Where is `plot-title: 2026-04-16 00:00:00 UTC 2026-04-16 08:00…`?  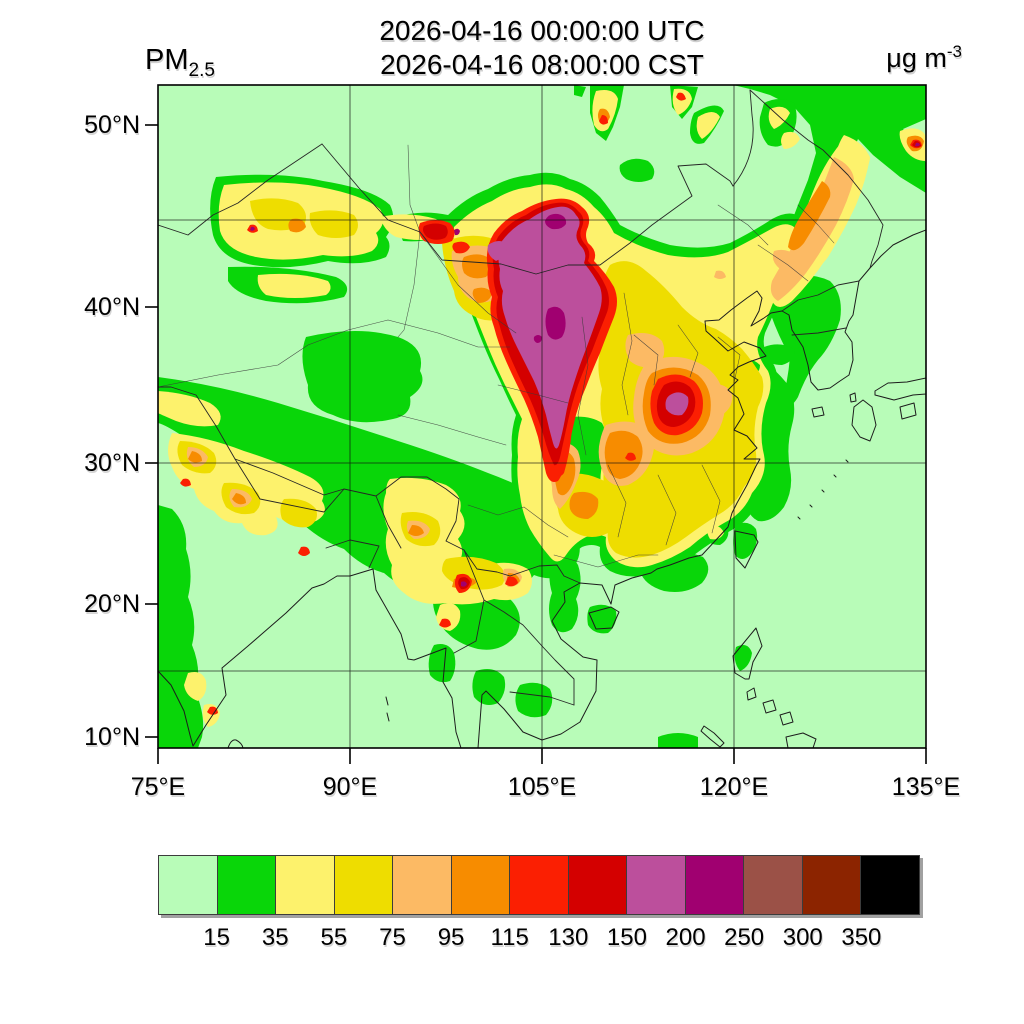 plot-title: 2026-04-16 00:00:00 UTC 2026-04-16 08:00… is located at coordinates (542, 48).